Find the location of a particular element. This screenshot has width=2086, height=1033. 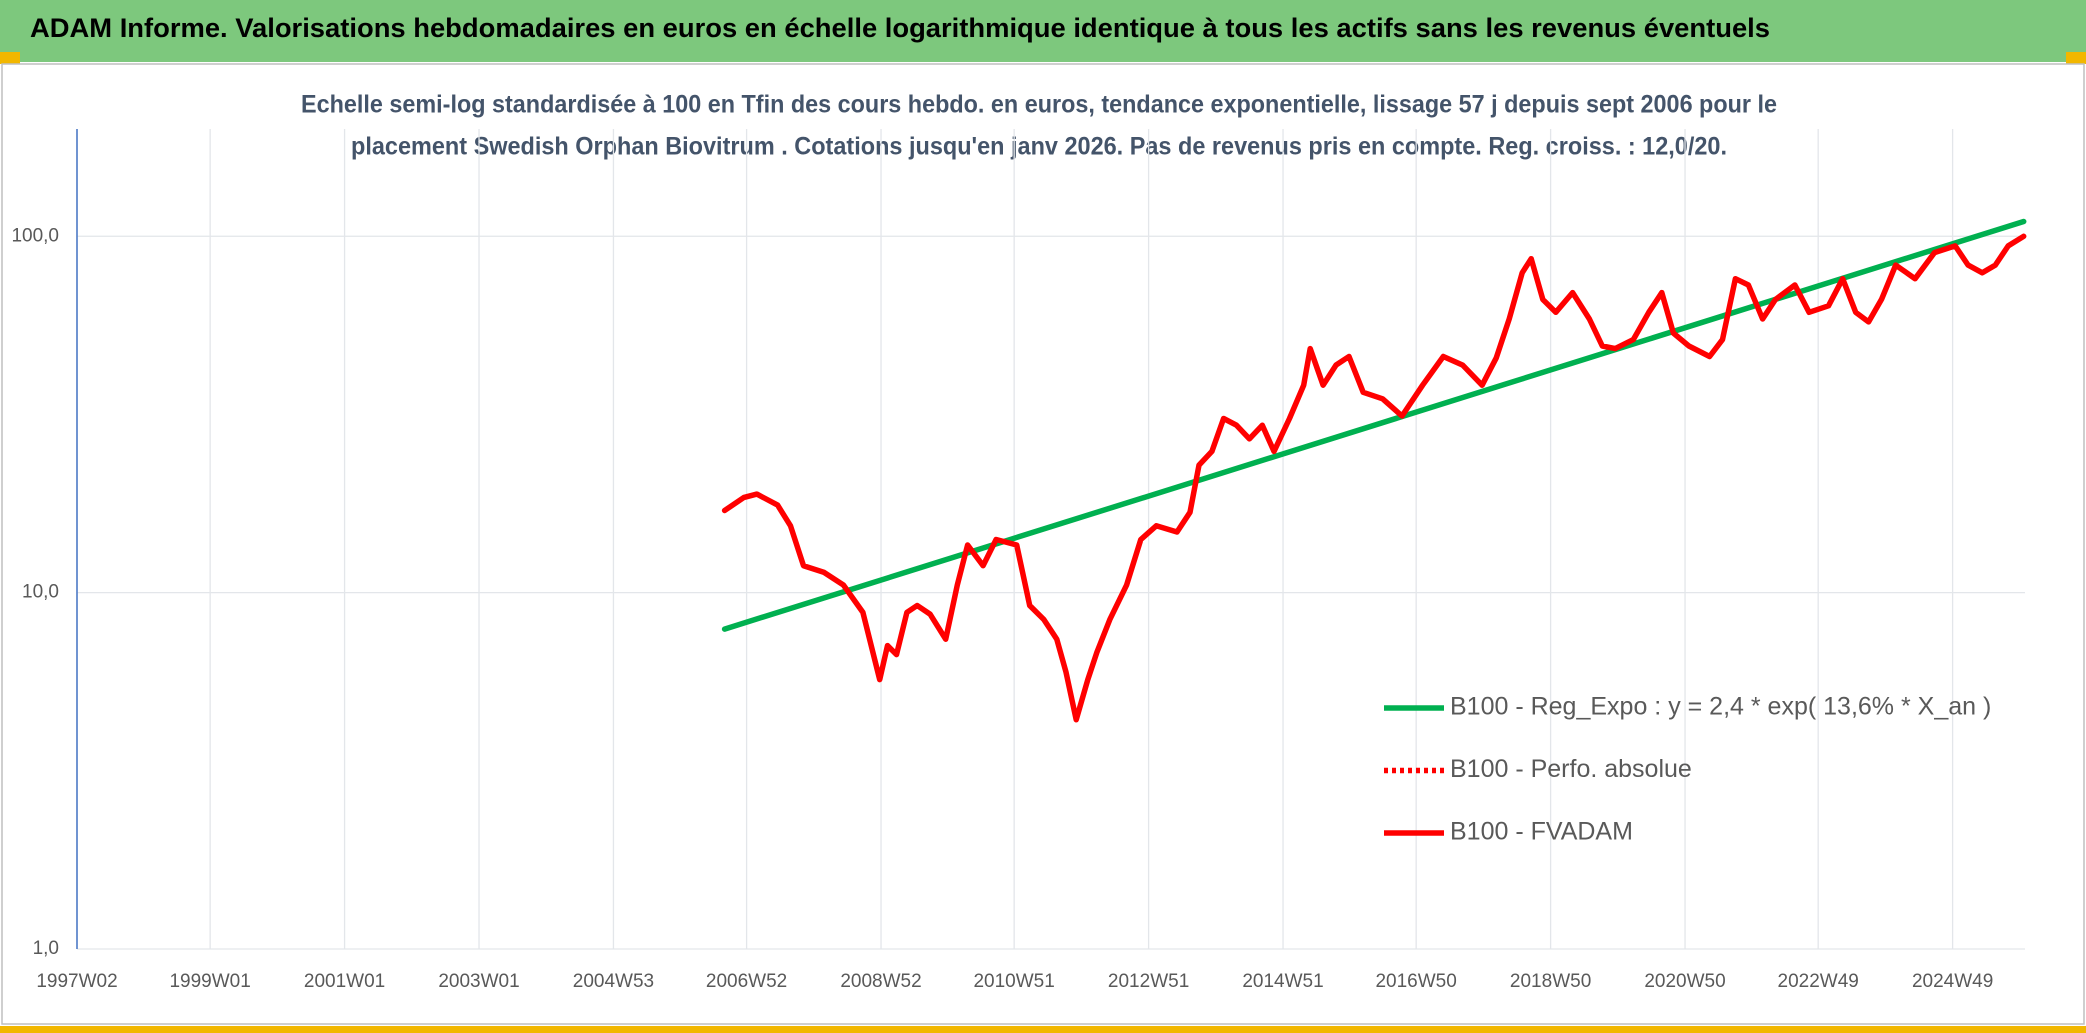

legend-label: B100 - Perfo. absolue is located at coordinates (1571, 769).